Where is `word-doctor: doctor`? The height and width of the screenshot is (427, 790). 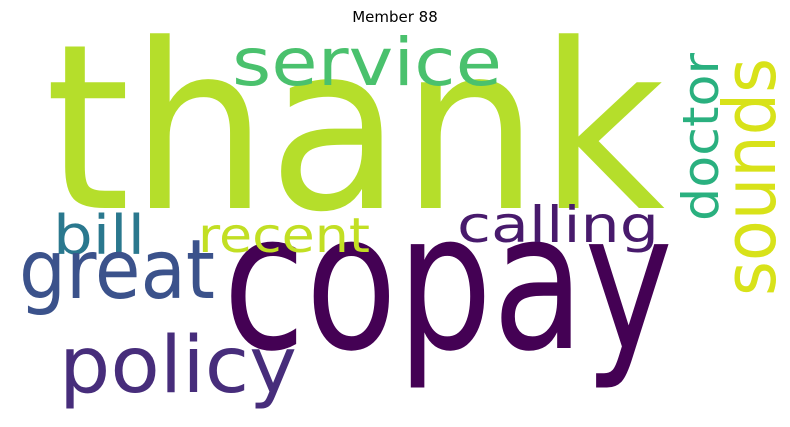 word-doctor: doctor is located at coordinates (701, 137).